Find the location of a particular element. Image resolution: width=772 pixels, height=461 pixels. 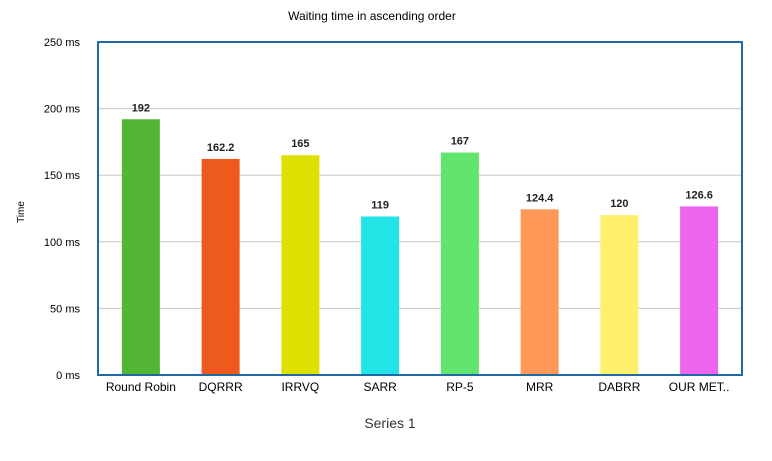

data-label: 120 is located at coordinates (619, 204).